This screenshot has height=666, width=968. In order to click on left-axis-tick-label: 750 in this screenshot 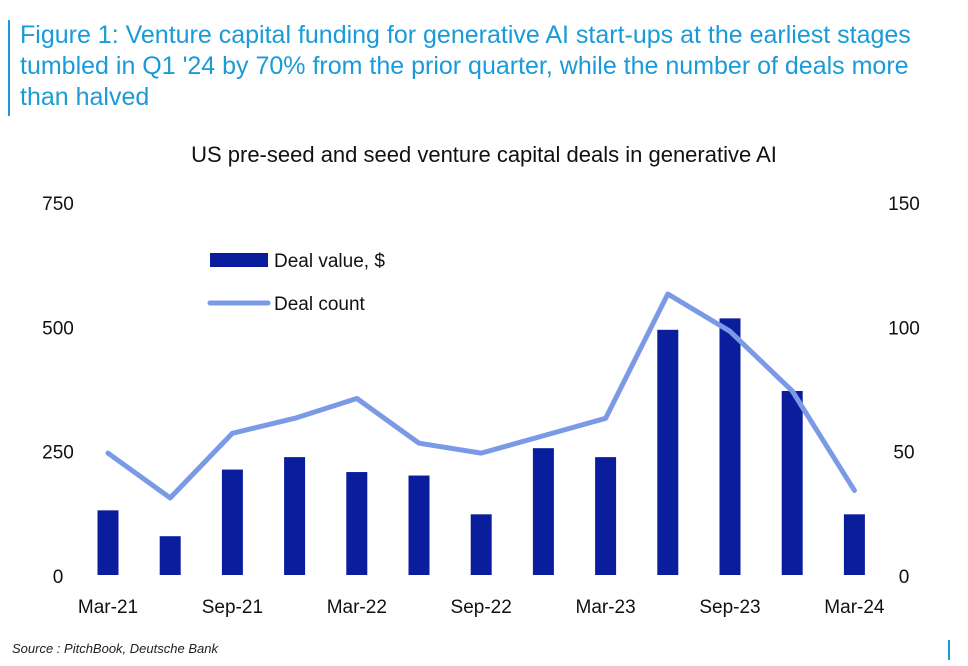, I will do `click(58, 204)`.